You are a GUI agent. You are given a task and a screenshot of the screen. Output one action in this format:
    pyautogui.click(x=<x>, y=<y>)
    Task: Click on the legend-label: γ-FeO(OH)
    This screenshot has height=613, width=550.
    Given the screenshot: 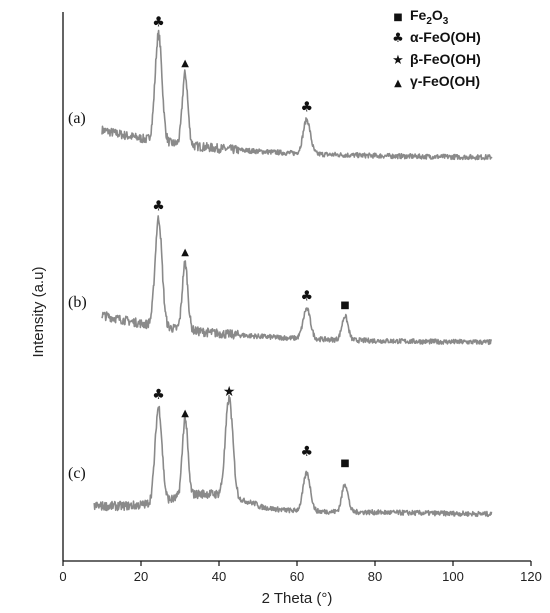 What is the action you would take?
    pyautogui.click(x=445, y=81)
    